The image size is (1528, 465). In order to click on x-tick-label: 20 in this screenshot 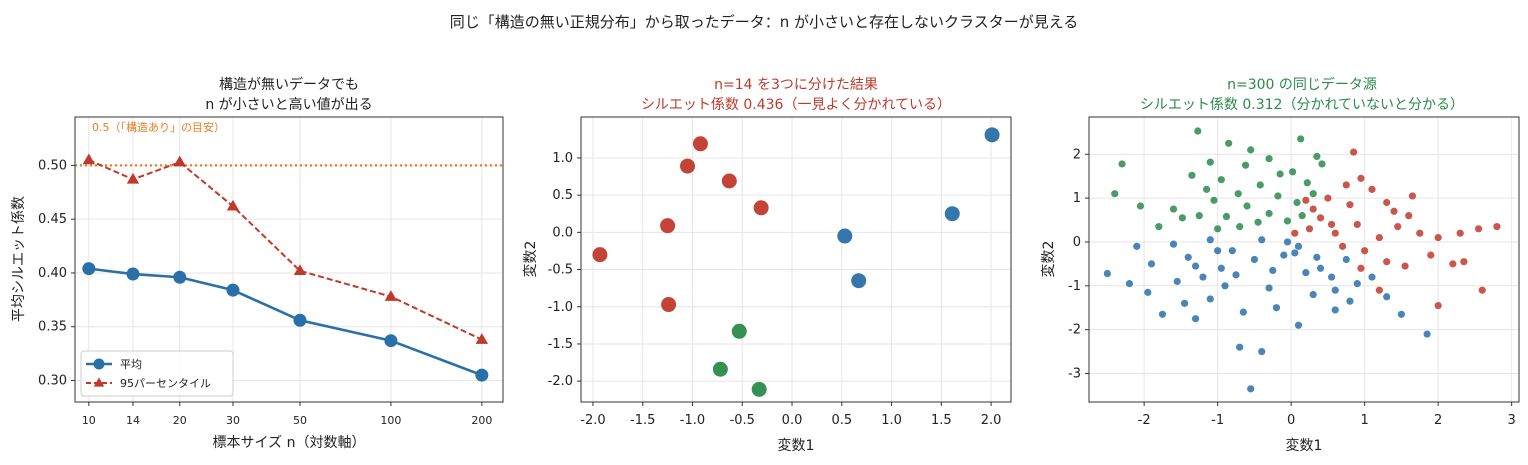, I will do `click(180, 420)`.